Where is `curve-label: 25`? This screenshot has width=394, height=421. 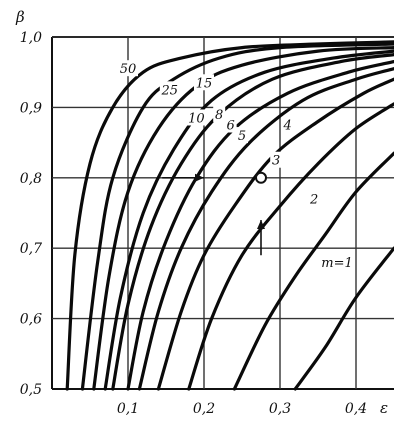 curve-label: 25 is located at coordinates (170, 90).